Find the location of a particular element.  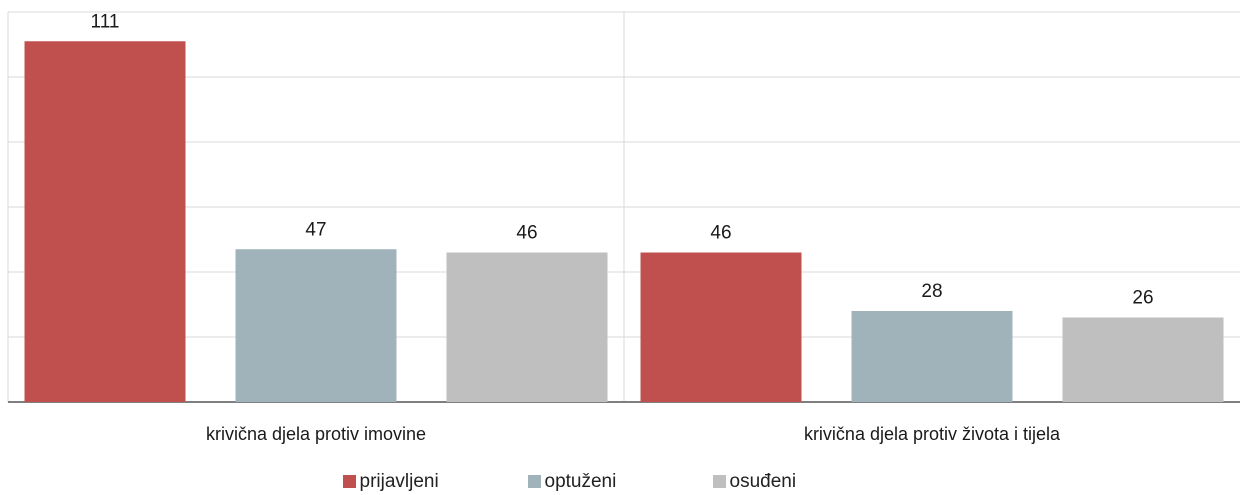

bar-optuženi-1 is located at coordinates (932, 356).